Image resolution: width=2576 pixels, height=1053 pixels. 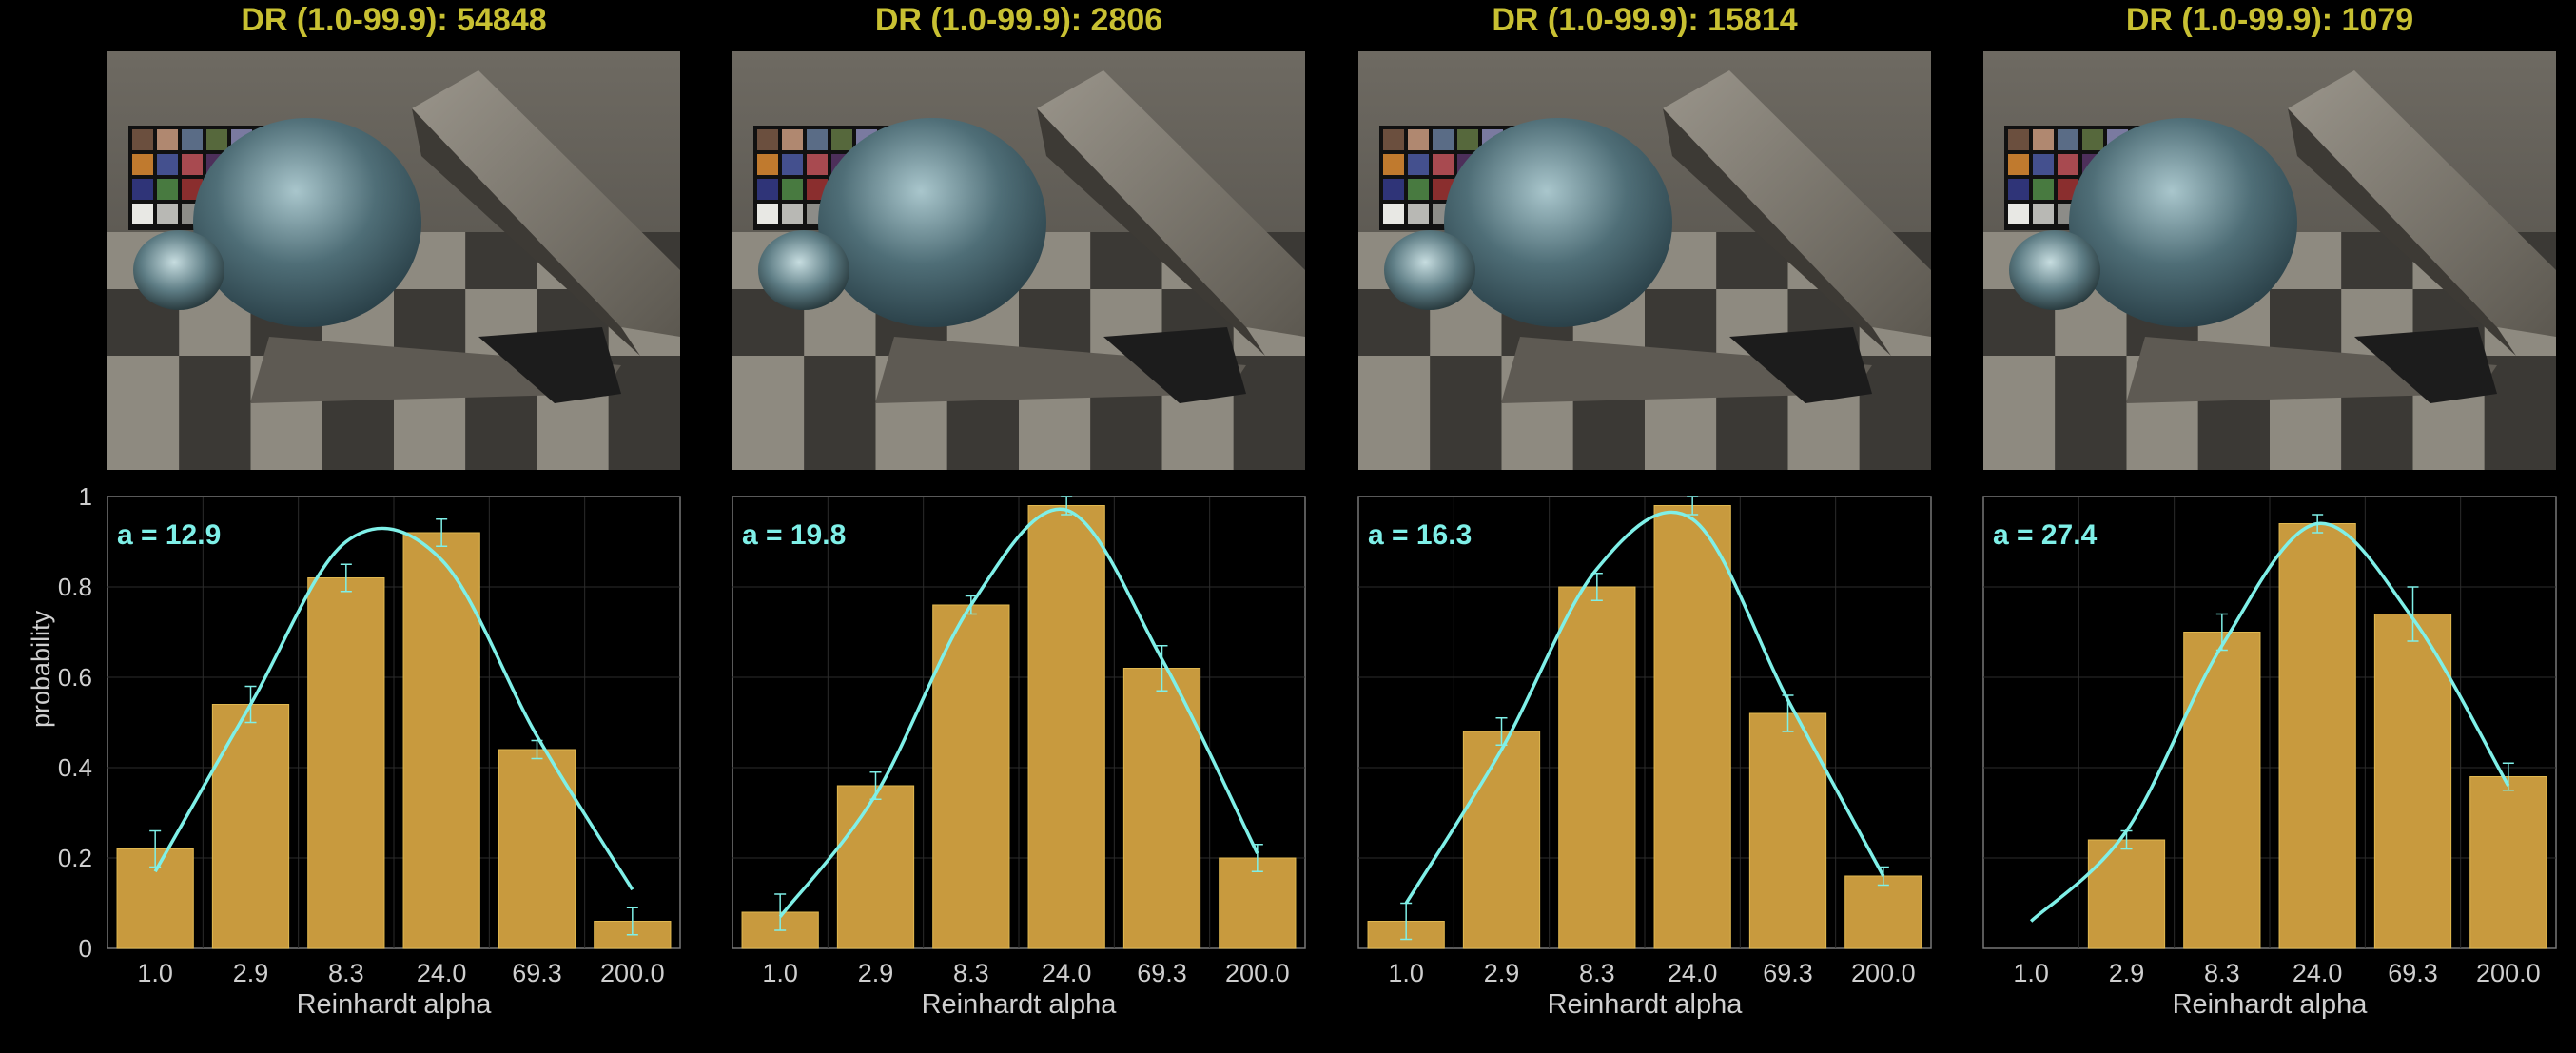 What do you see at coordinates (85, 948) in the screenshot?
I see `y-tick-label: 0` at bounding box center [85, 948].